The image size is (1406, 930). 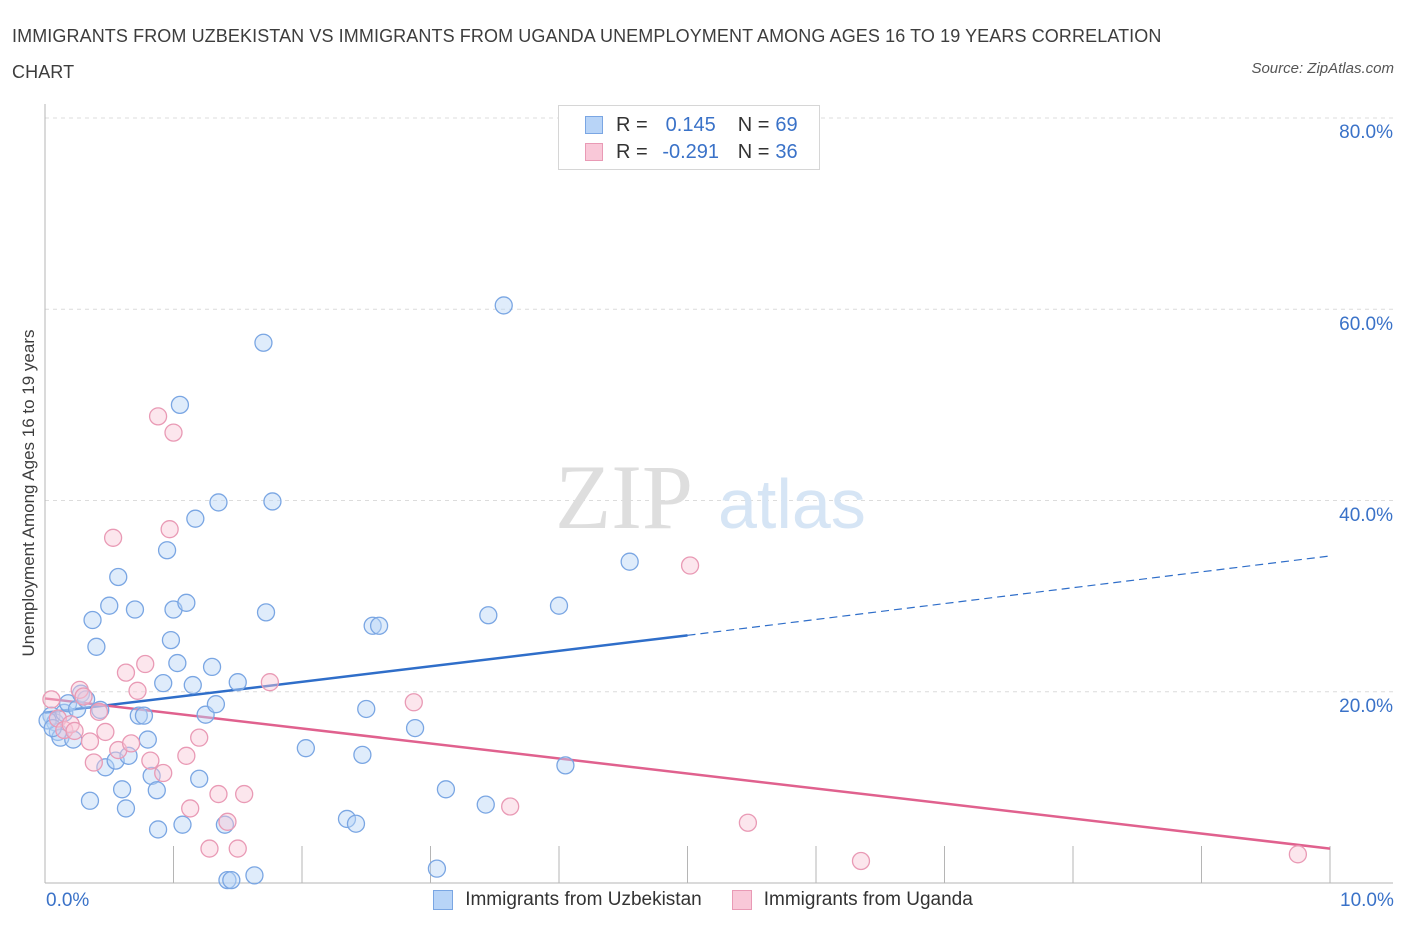 What do you see at coordinates (583, 899) in the screenshot?
I see `legend-label-uzbekistan: Immigrants from Uzbekistan` at bounding box center [583, 899].